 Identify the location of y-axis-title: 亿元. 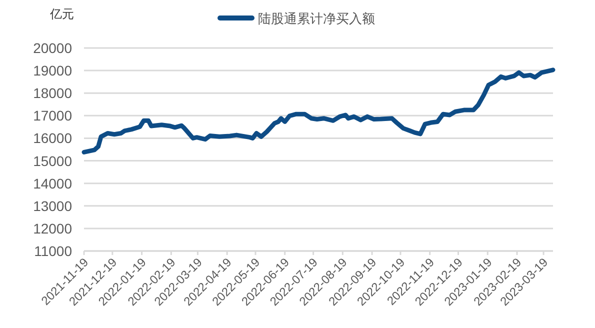
(61, 14).